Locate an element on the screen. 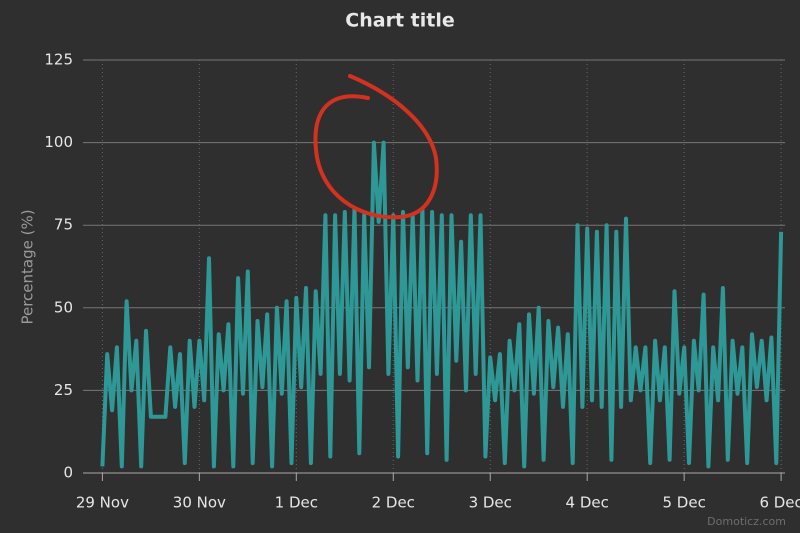  y-axis-label: Percentage (%) is located at coordinates (28, 266).